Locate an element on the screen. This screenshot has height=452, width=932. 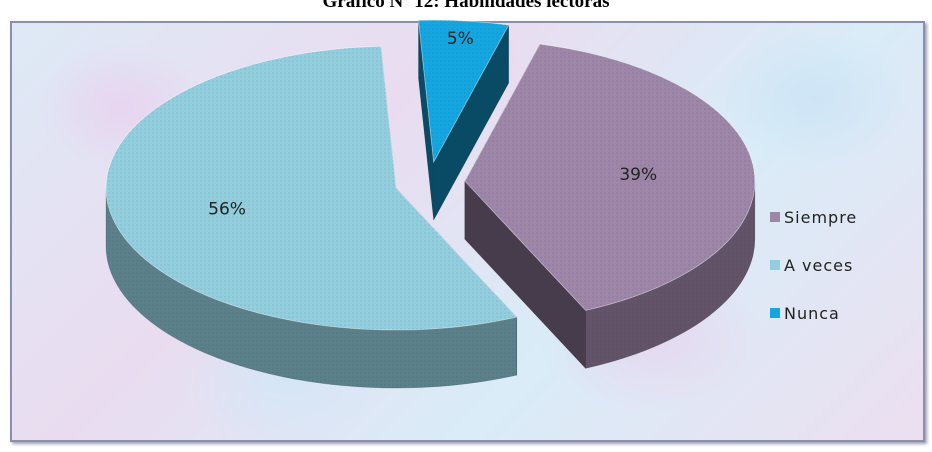
data-label-a-veces: 56% is located at coordinates (227, 209).